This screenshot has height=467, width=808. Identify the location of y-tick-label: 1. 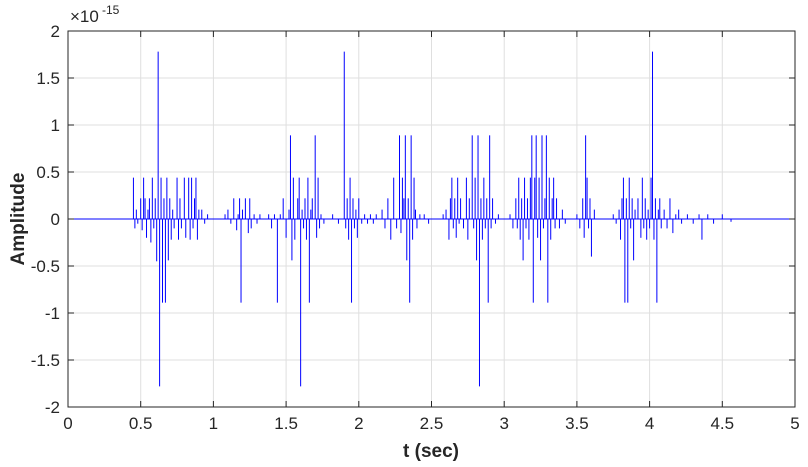
(55, 125).